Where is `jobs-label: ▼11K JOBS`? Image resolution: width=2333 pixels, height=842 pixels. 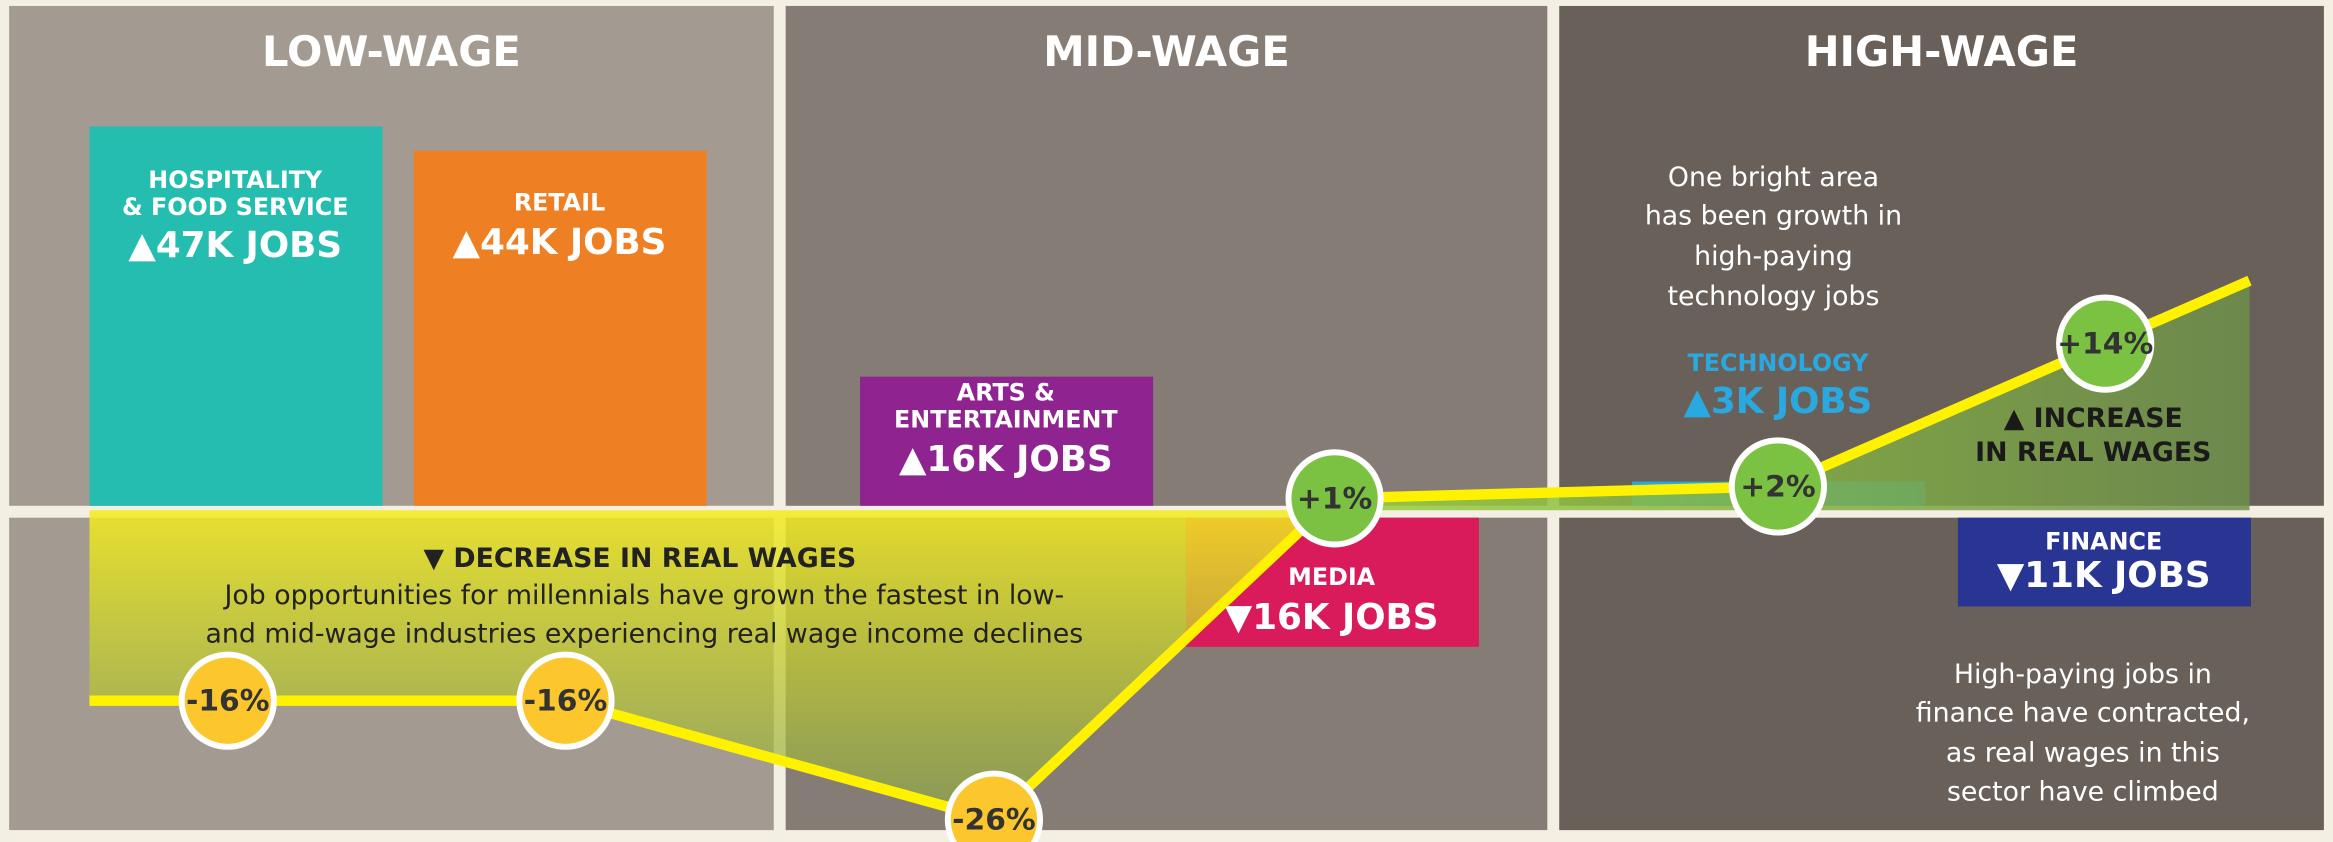
jobs-label: ▼11K JOBS is located at coordinates (2104, 575).